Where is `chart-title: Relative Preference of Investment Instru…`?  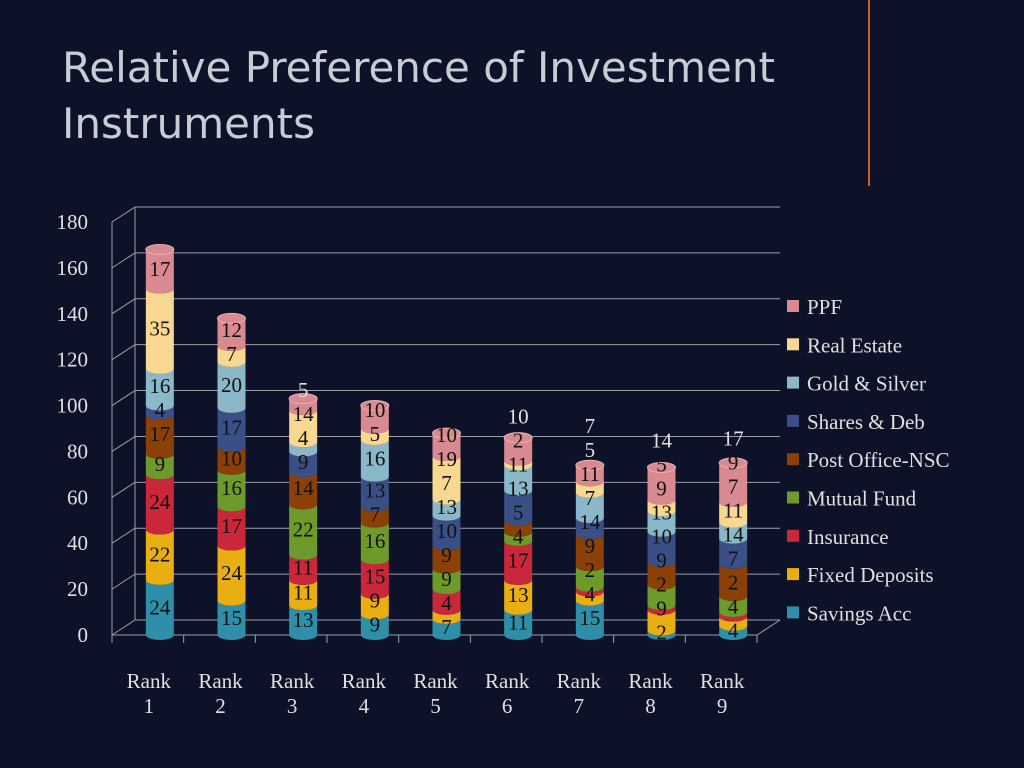
chart-title: Relative Preference of Investment Instru… is located at coordinates (418, 95).